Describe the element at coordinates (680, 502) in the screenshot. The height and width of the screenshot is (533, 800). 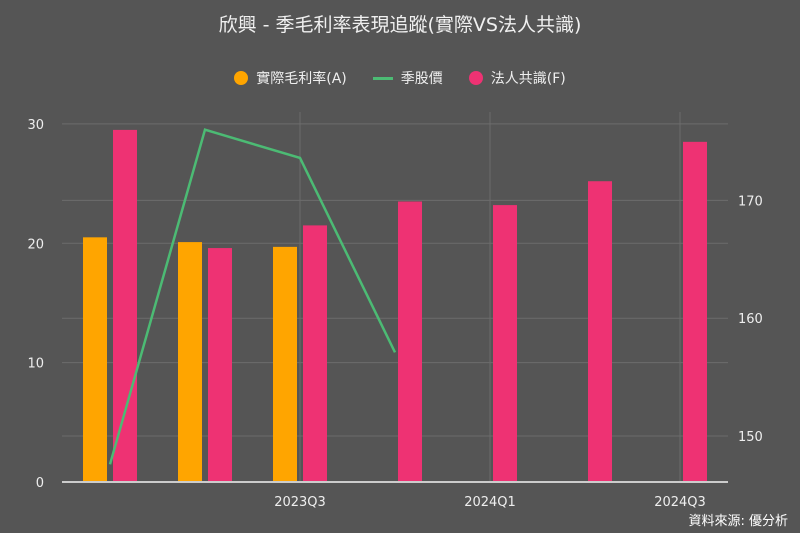
I see `x-tick-label: 2024Q3` at that location.